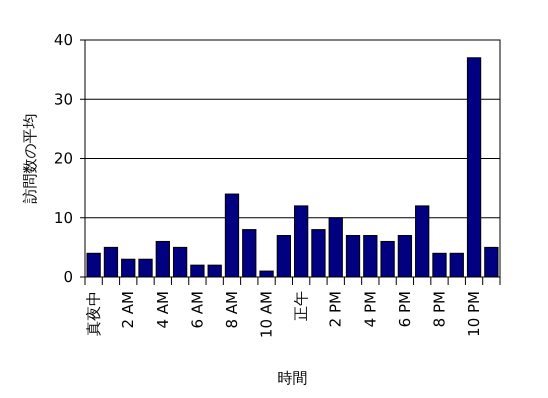 This screenshot has width=548, height=398. I want to click on x-tick-label: 4 AM, so click(163, 310).